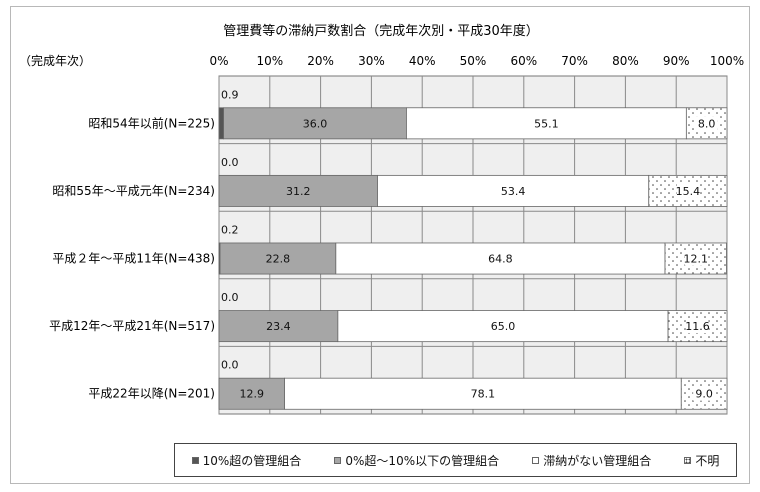  Describe the element at coordinates (230, 94) in the screenshot. I see `data-label: 0.9` at that location.